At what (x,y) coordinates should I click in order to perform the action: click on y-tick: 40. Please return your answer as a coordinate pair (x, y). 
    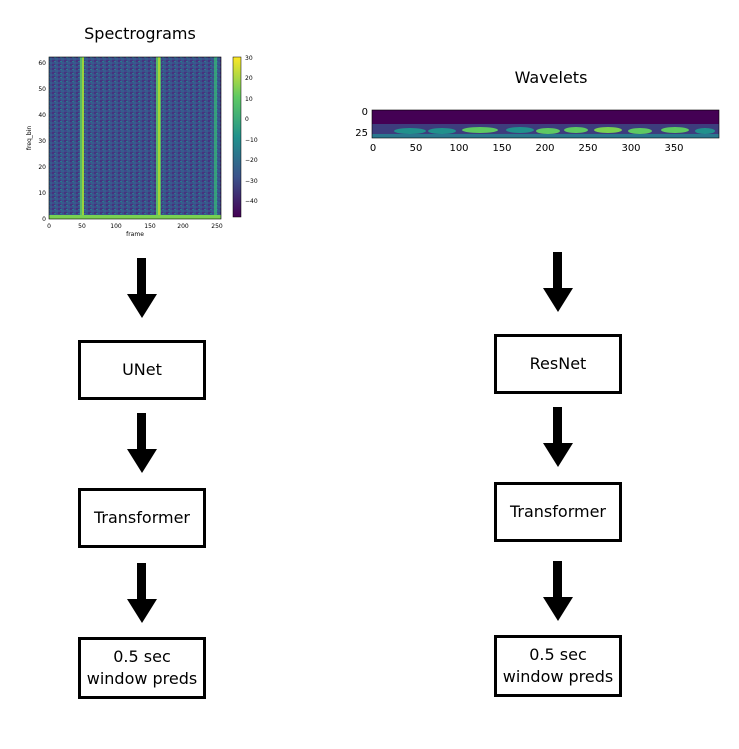
    Looking at the image, I should click on (42, 115).